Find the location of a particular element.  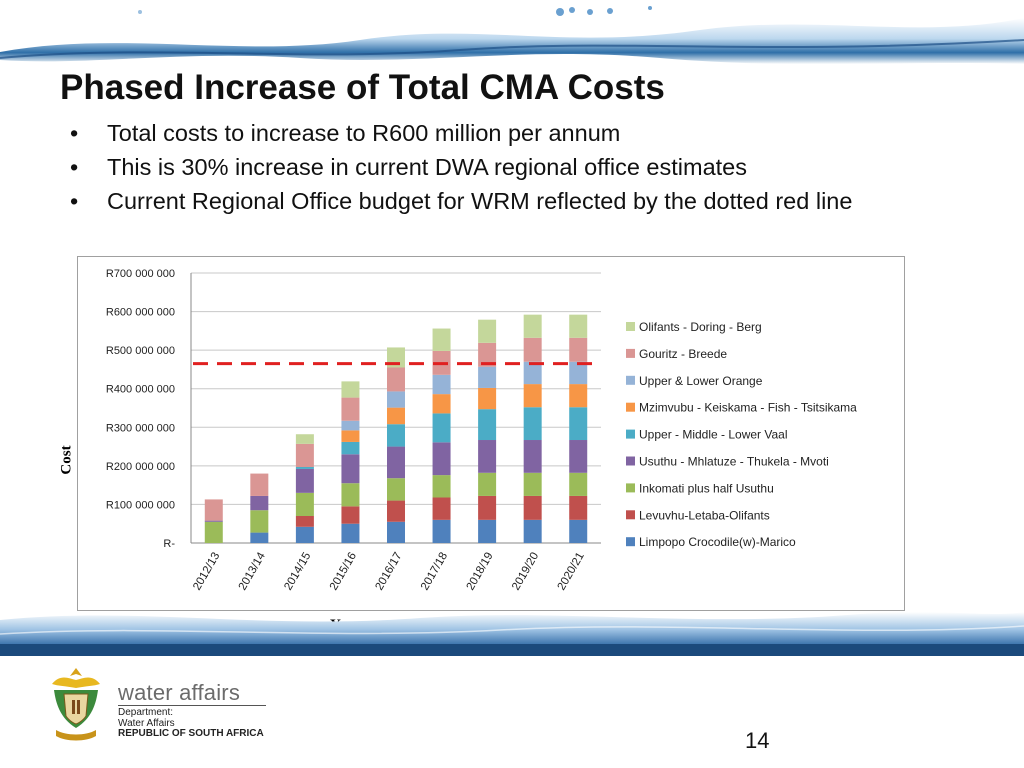

legend-label: Olifants - Doring - Berg is located at coordinates (700, 327).